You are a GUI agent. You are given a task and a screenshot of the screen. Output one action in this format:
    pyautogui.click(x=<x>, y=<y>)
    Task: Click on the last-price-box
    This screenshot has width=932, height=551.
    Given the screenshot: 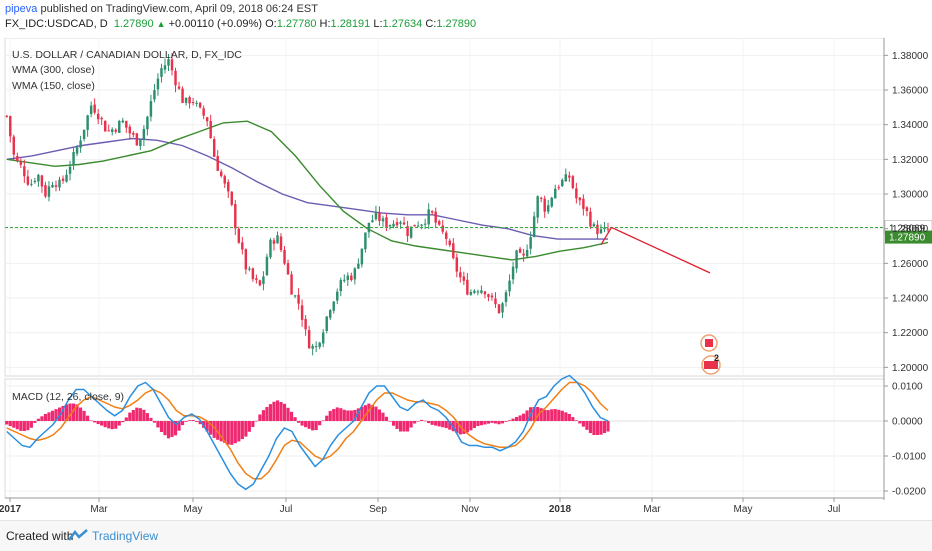 What is the action you would take?
    pyautogui.click(x=908, y=237)
    